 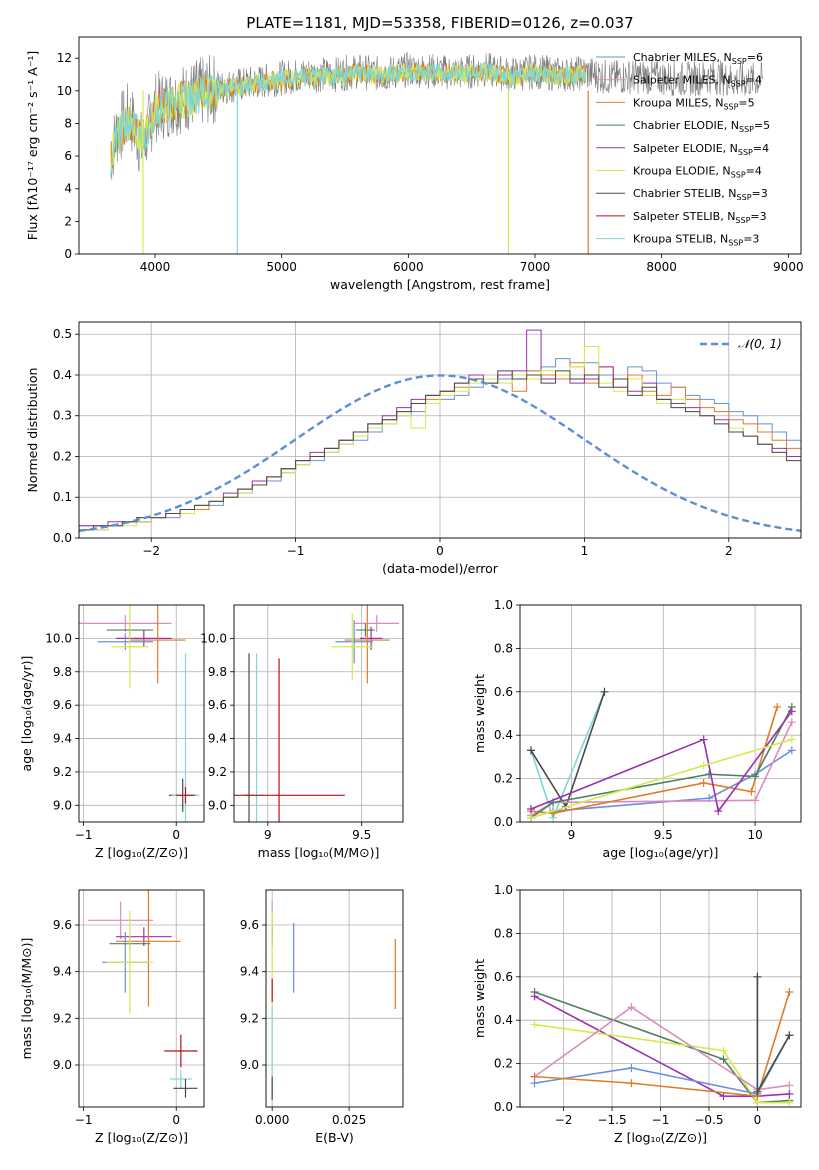 I want to click on y-tick-label: 0, so click(x=68, y=254).